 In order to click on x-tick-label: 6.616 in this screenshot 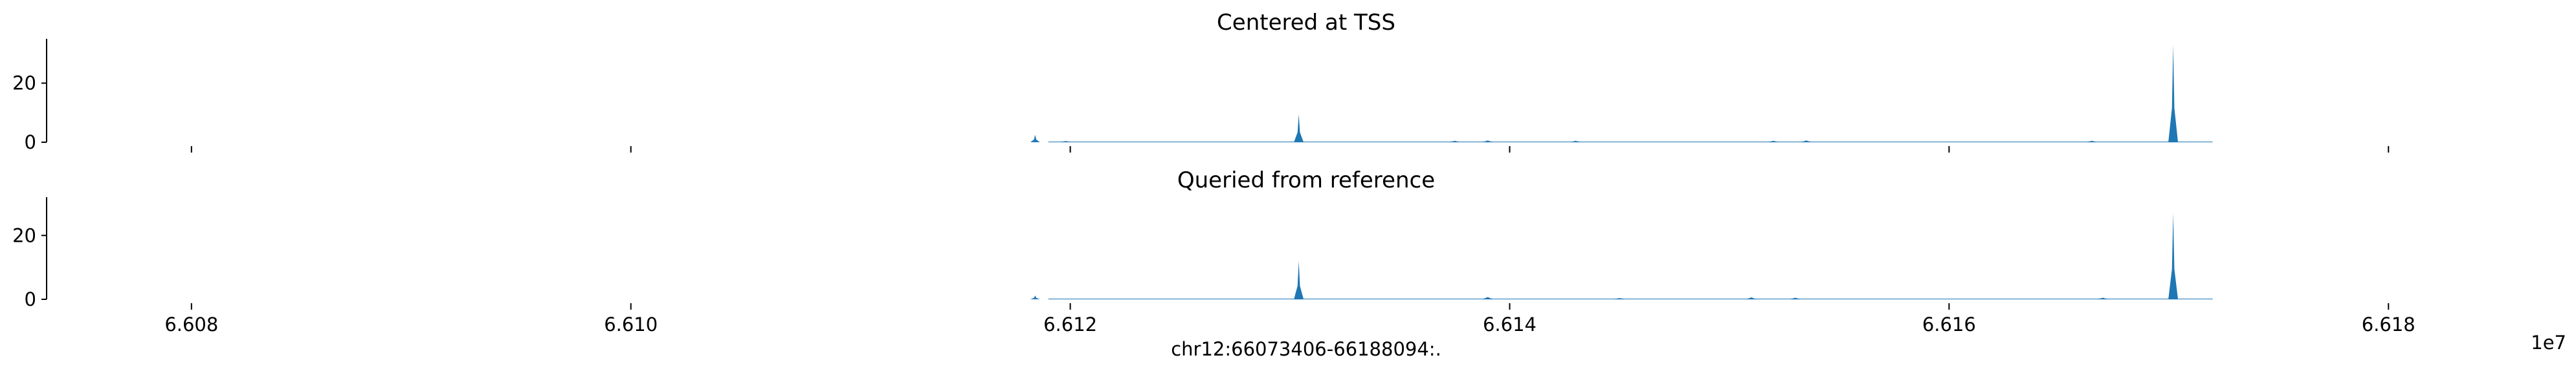, I will do `click(1949, 325)`.